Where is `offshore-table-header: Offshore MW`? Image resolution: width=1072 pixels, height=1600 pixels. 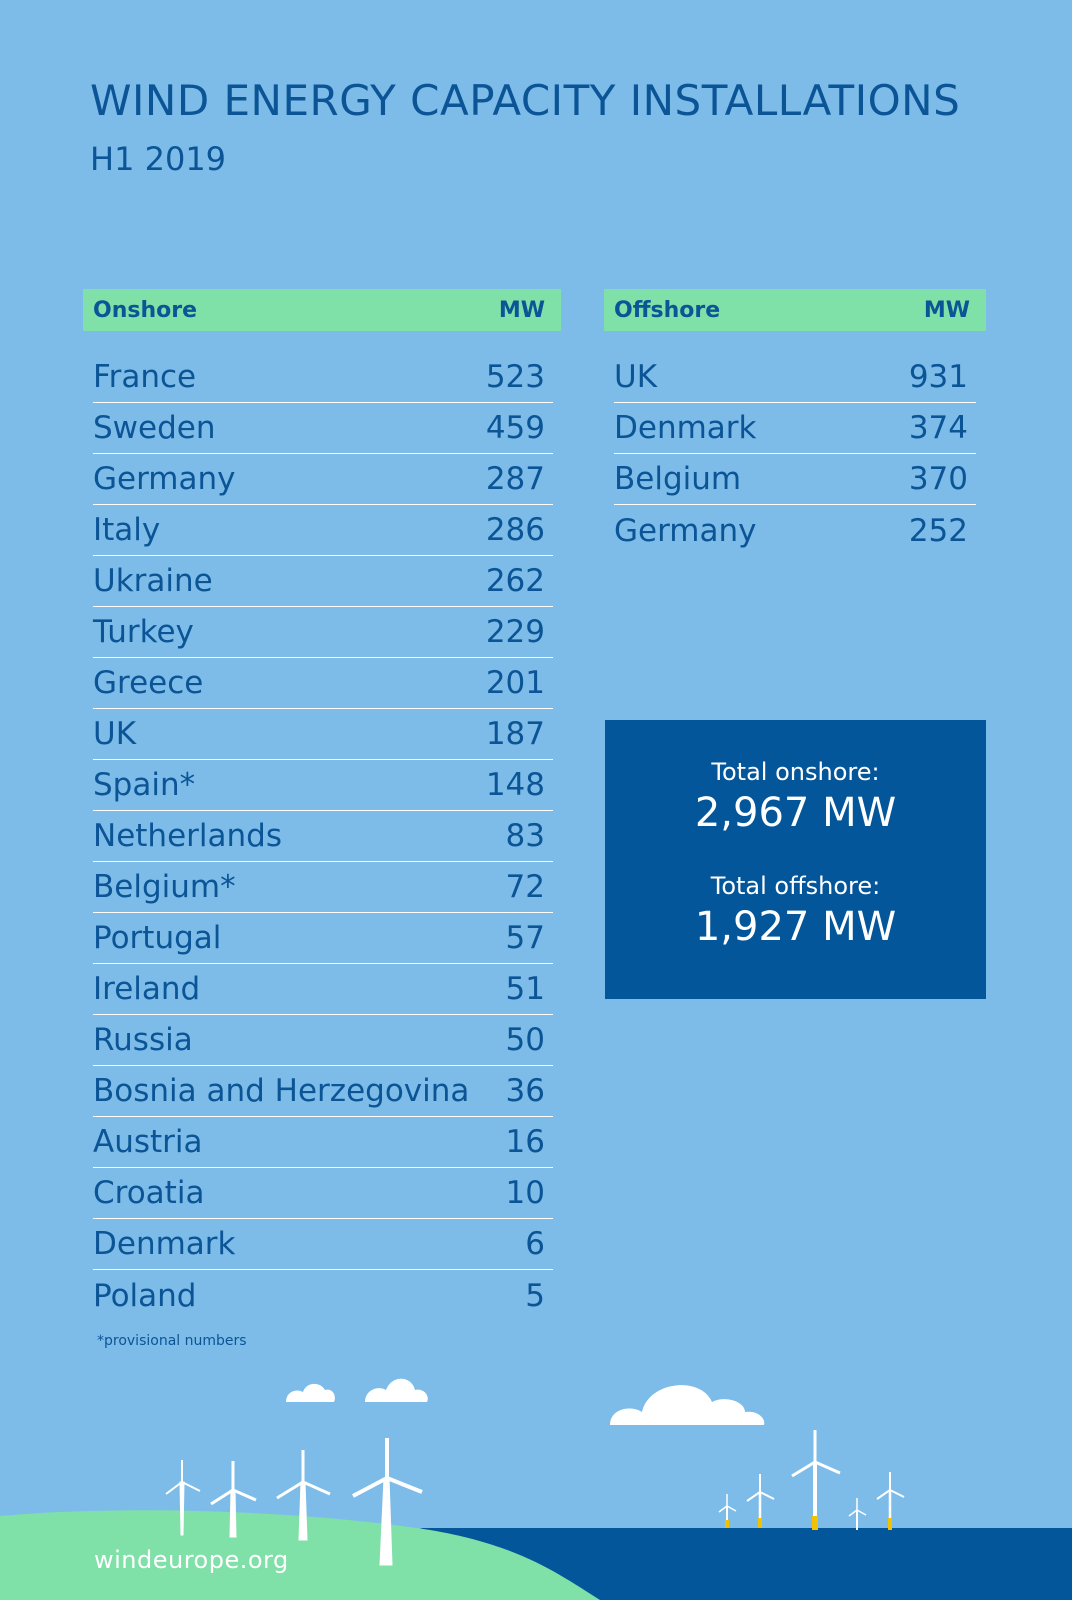
offshore-table-header: Offshore MW is located at coordinates (795, 310).